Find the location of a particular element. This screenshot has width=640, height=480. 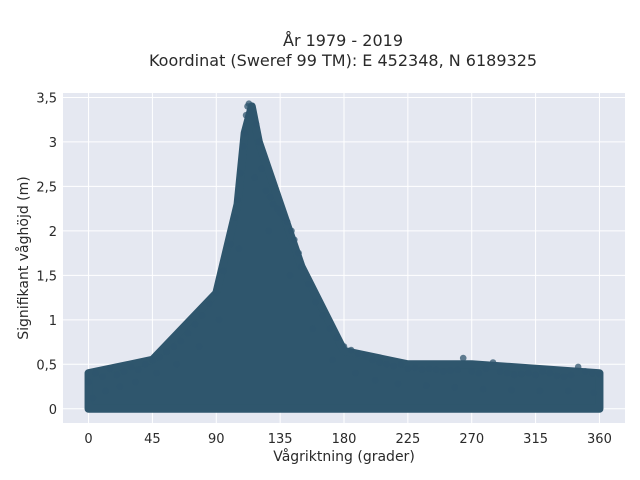

x-tick-label: 315 is located at coordinates (535, 439).